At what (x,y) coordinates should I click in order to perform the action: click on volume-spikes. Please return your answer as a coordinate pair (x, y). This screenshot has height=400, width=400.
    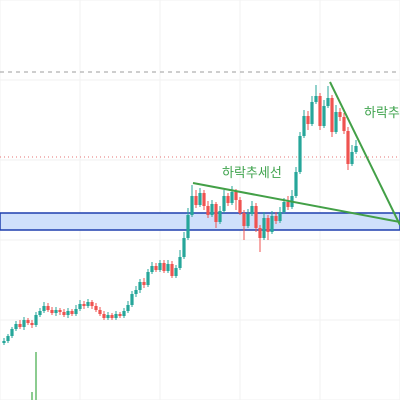
    Looking at the image, I should click on (34, 376).